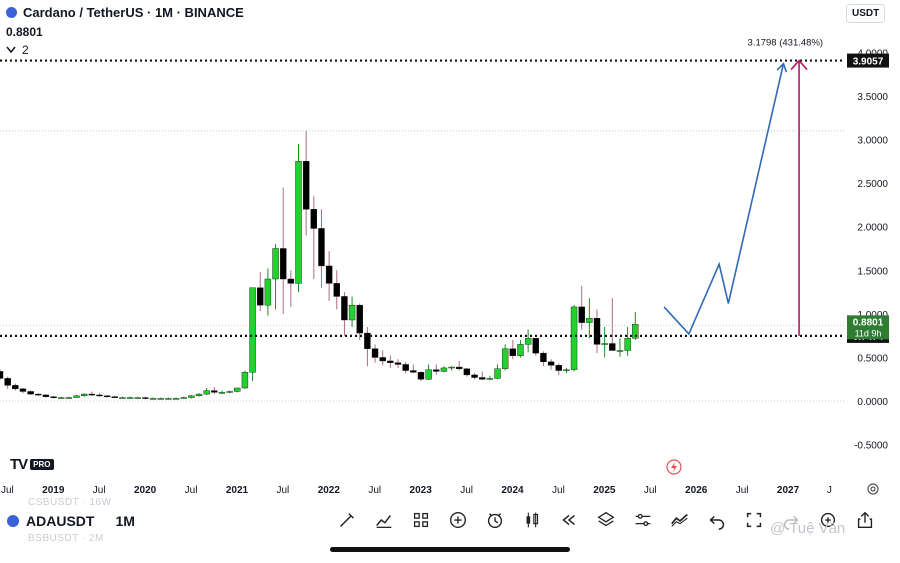 Image resolution: width=900 pixels, height=563 pixels. I want to click on brush-button, so click(347, 520).